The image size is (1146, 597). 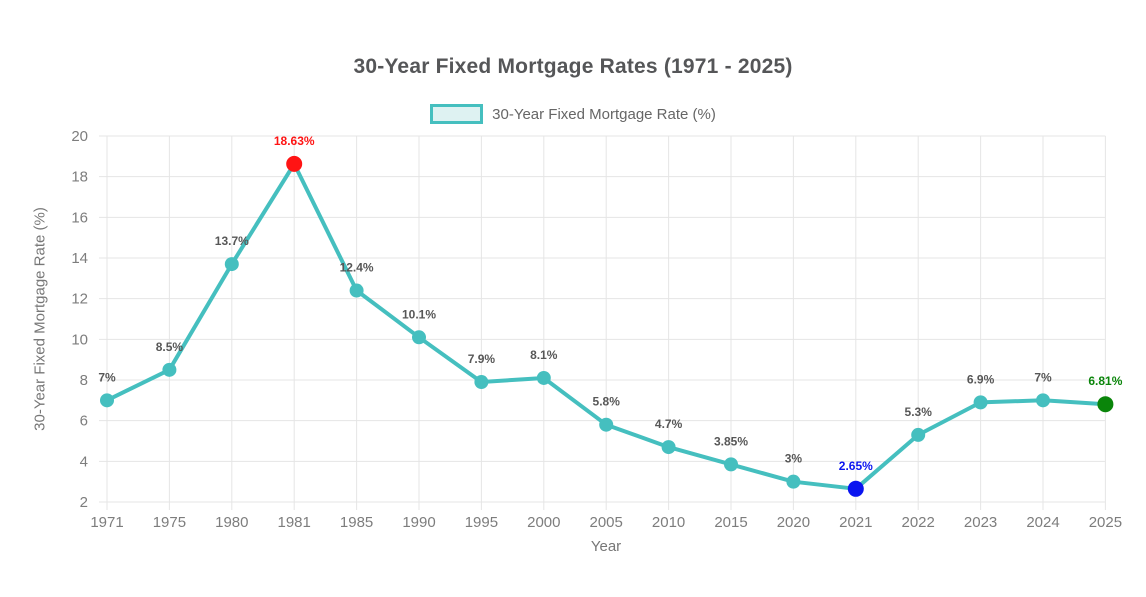 I want to click on legend-item: 30-Year Fixed Mortgage Rate (%), so click(x=573, y=114).